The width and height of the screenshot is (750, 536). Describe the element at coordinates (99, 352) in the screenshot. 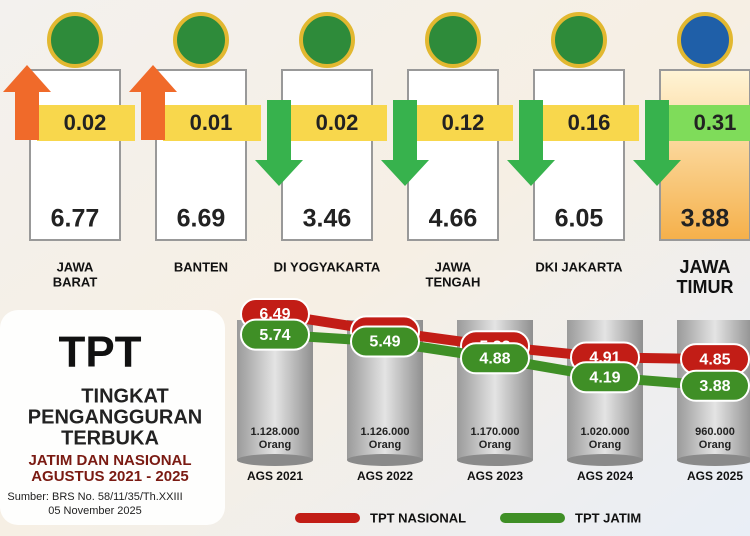

I see `title-abbr: TPT` at that location.